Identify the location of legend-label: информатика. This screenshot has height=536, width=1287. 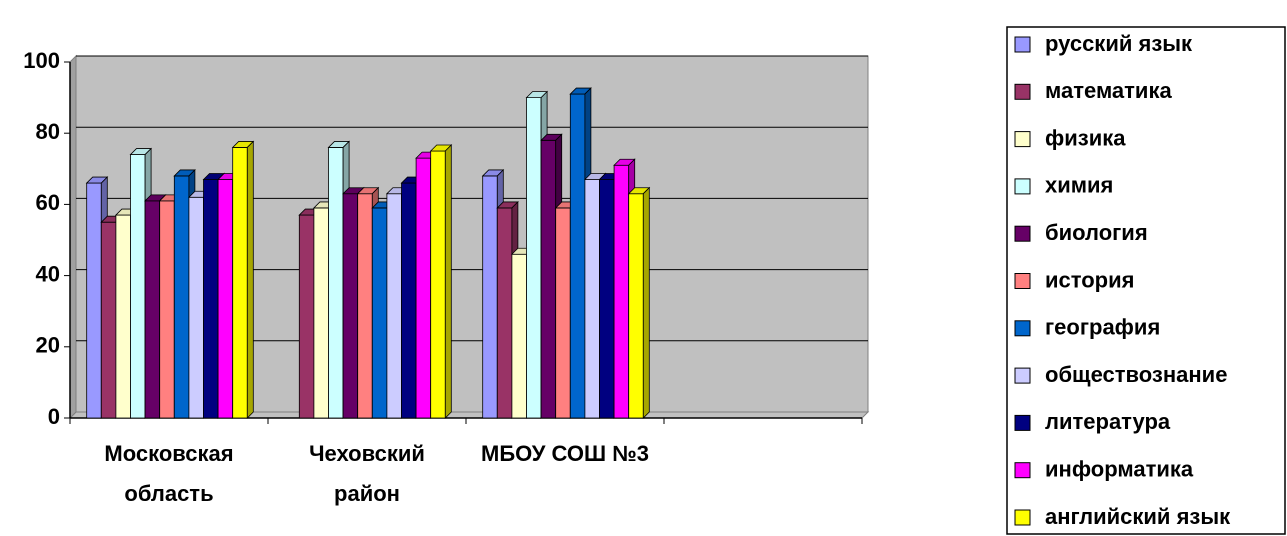
(1119, 469).